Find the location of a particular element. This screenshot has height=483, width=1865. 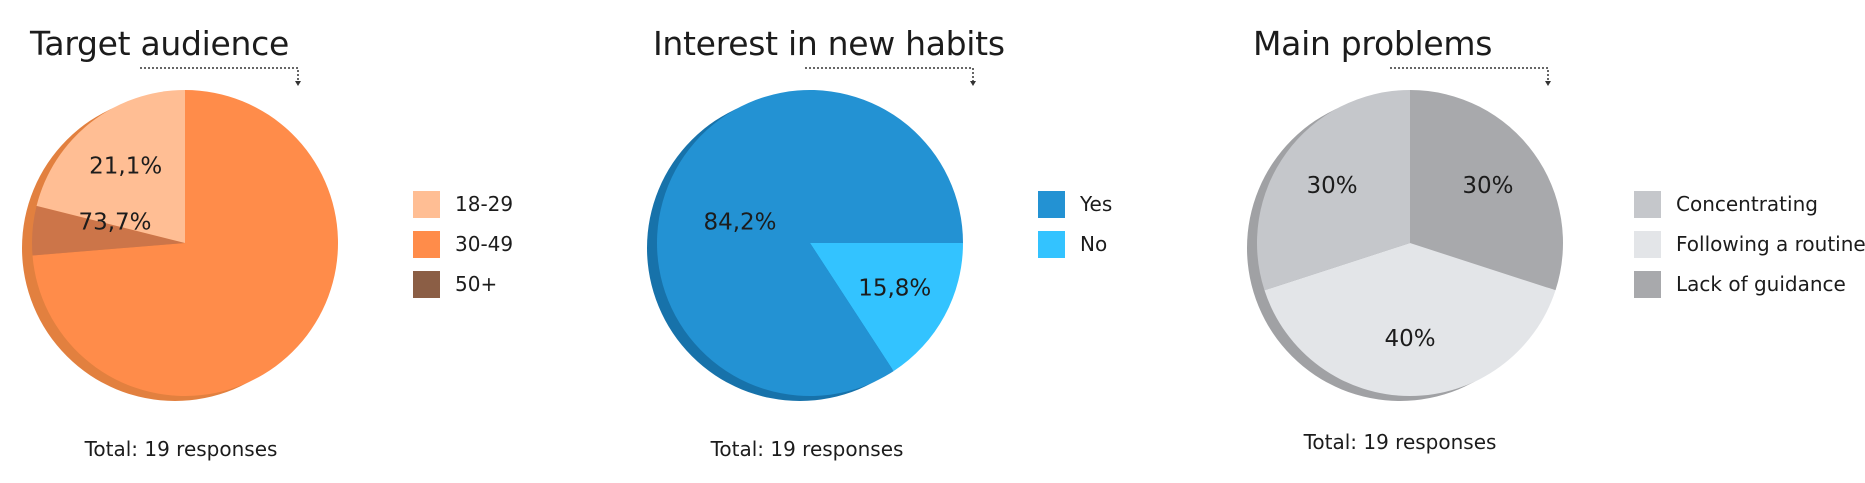

chart-title: Target audience is located at coordinates (160, 43).